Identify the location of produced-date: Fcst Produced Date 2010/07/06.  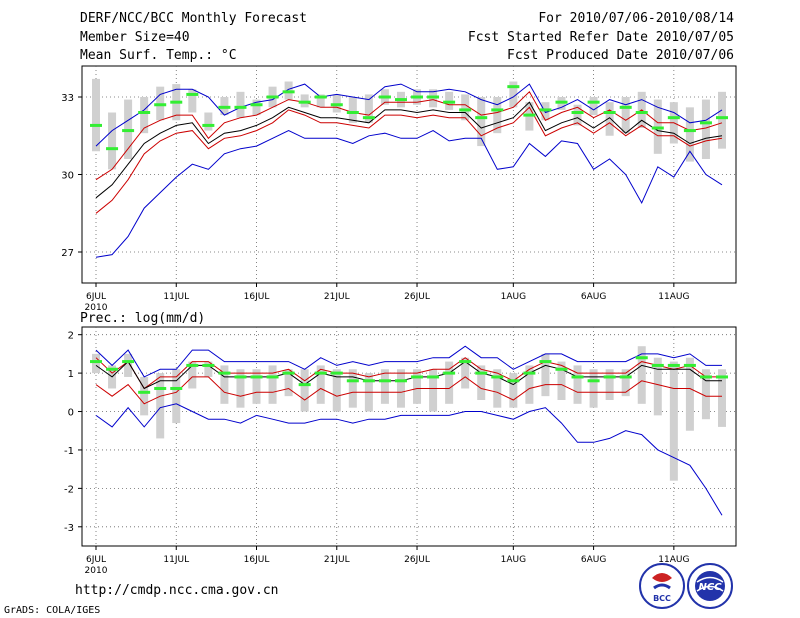
(620, 55).